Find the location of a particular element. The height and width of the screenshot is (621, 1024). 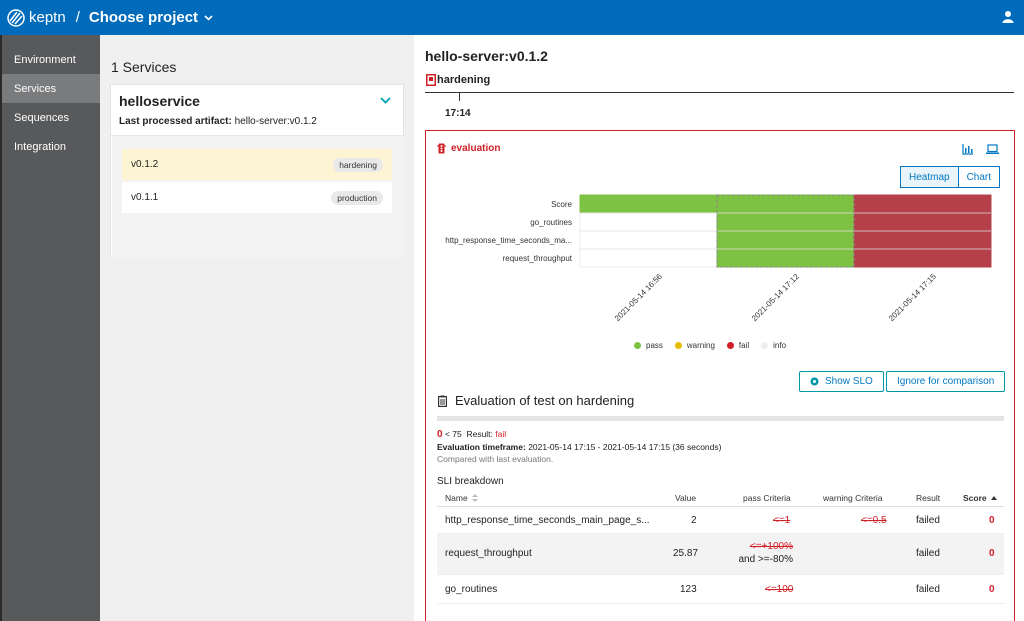

service-card: helloservice Last processed artifact is located at coordinates (257, 171).